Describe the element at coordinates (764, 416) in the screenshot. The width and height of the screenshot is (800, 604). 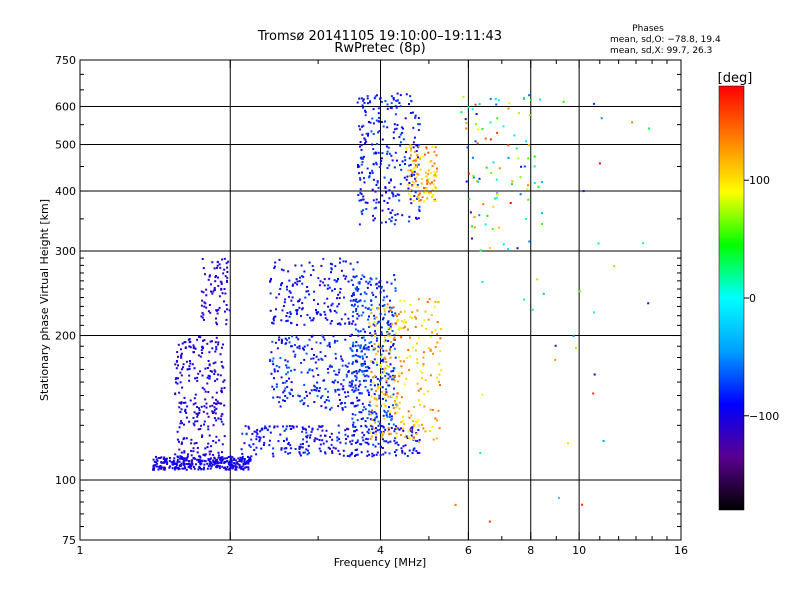
I see `colorbar-tick-label: −100` at that location.